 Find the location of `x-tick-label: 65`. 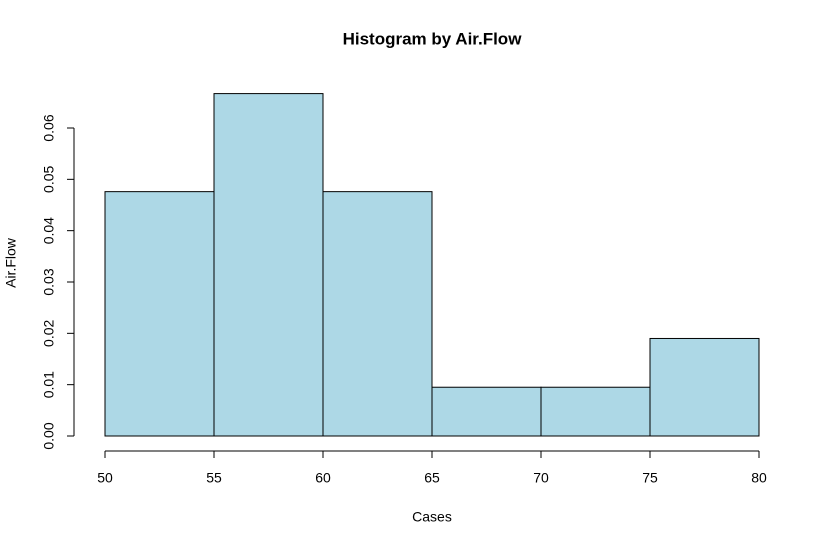

x-tick-label: 65 is located at coordinates (432, 478).